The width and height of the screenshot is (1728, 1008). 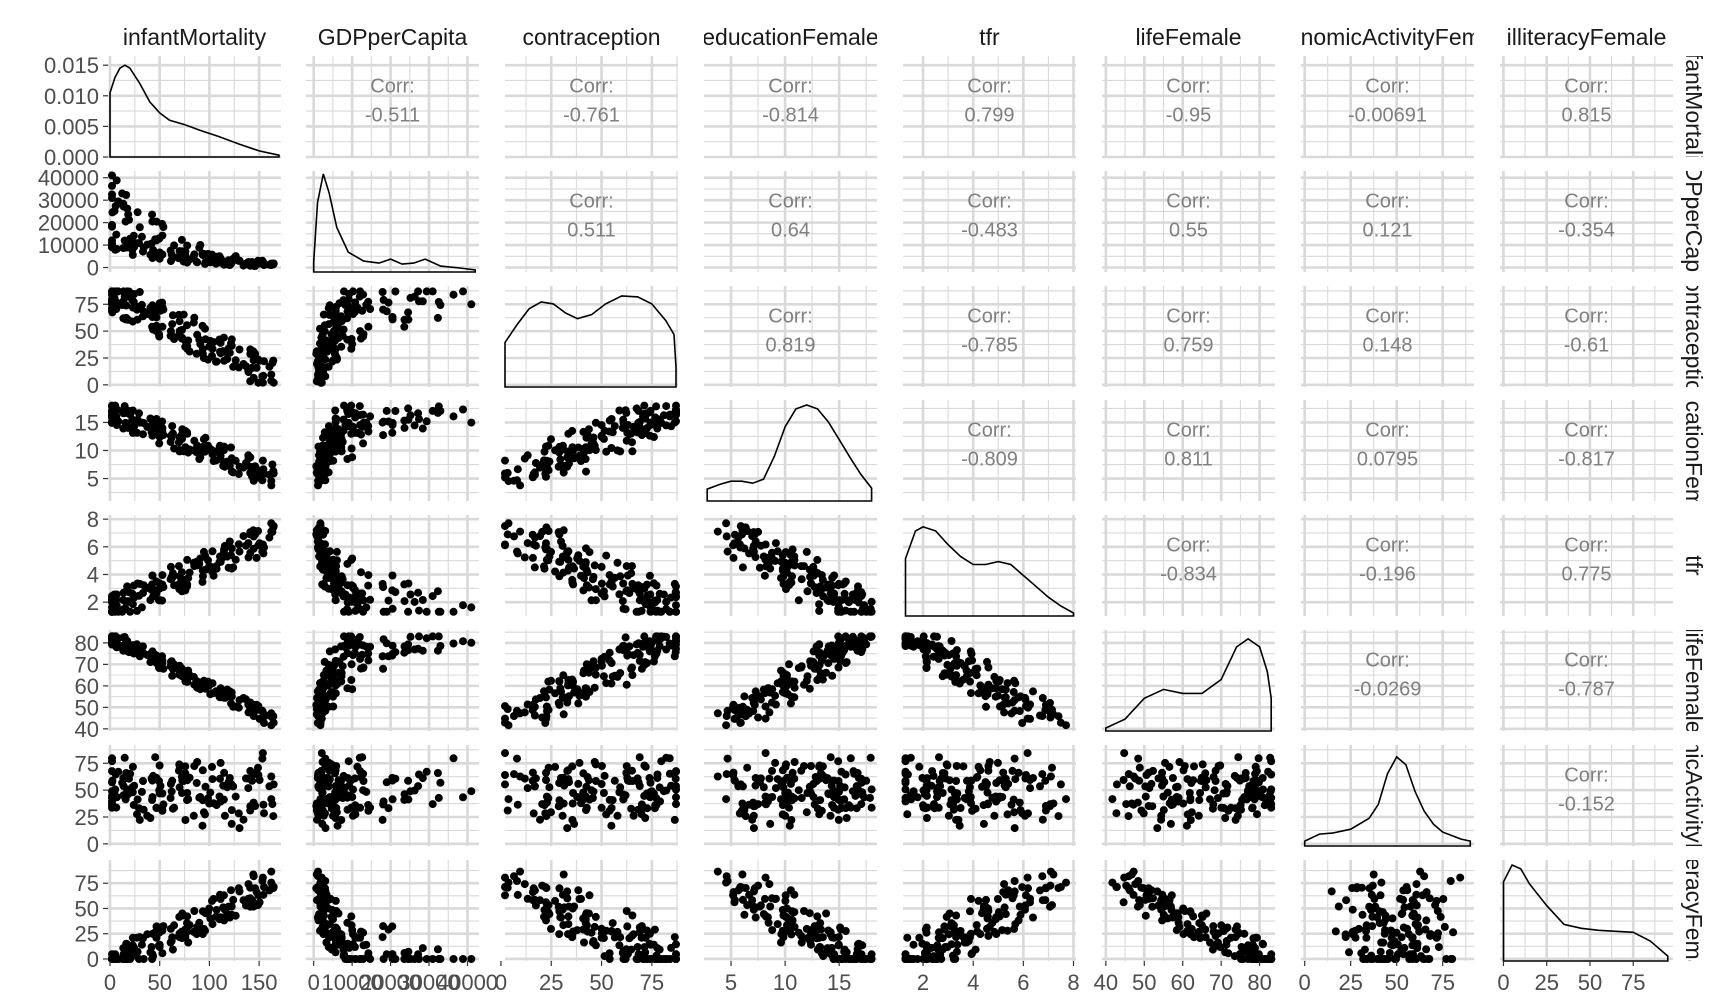 I want to click on panel-r8-c1, so click(x=194, y=911).